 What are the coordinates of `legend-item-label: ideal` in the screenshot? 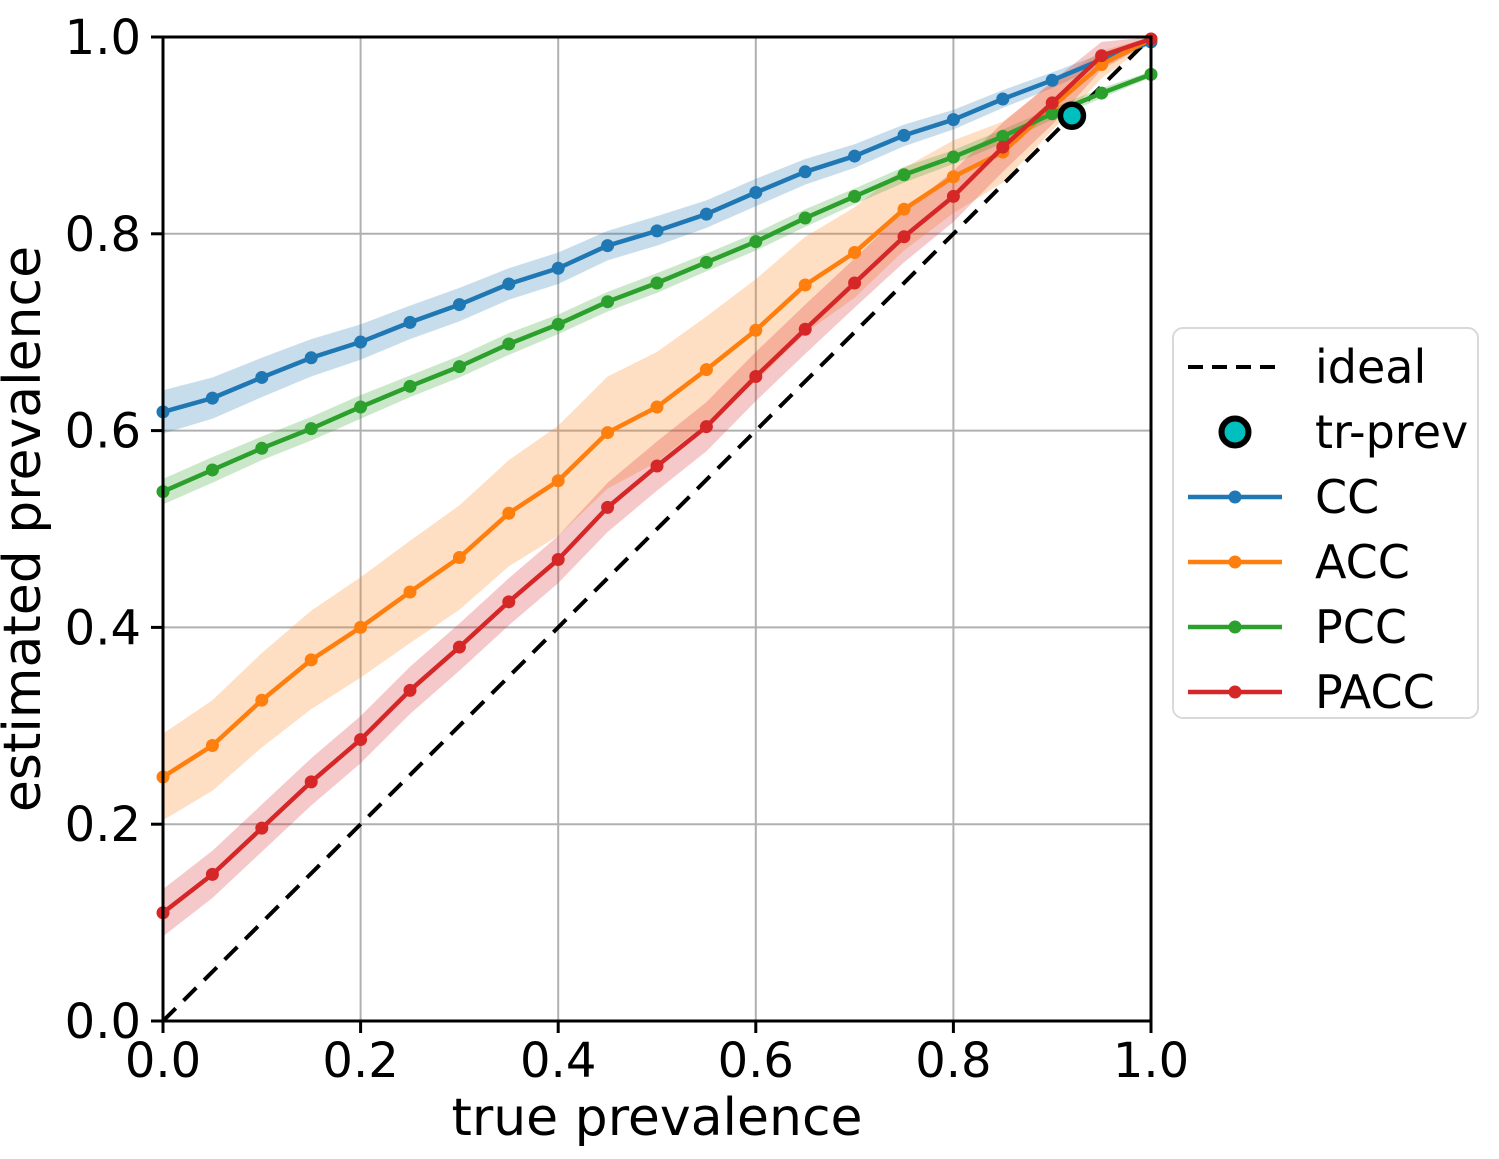 It's located at (1370, 367).